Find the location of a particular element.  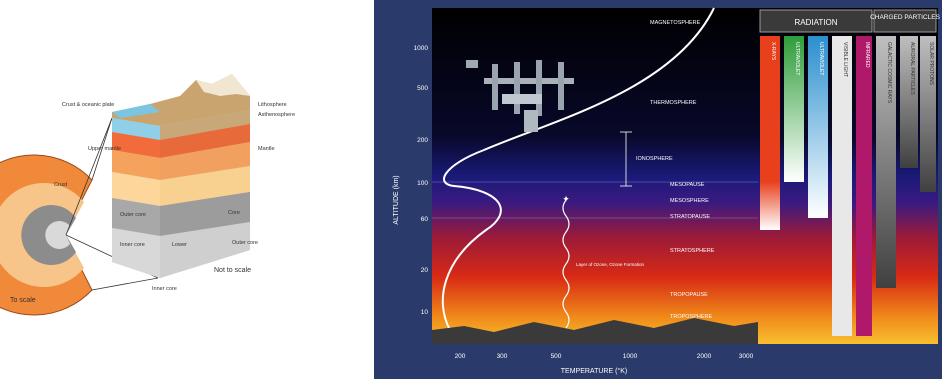

layer-ionosphere: IONOSPHERE is located at coordinates (654, 159).